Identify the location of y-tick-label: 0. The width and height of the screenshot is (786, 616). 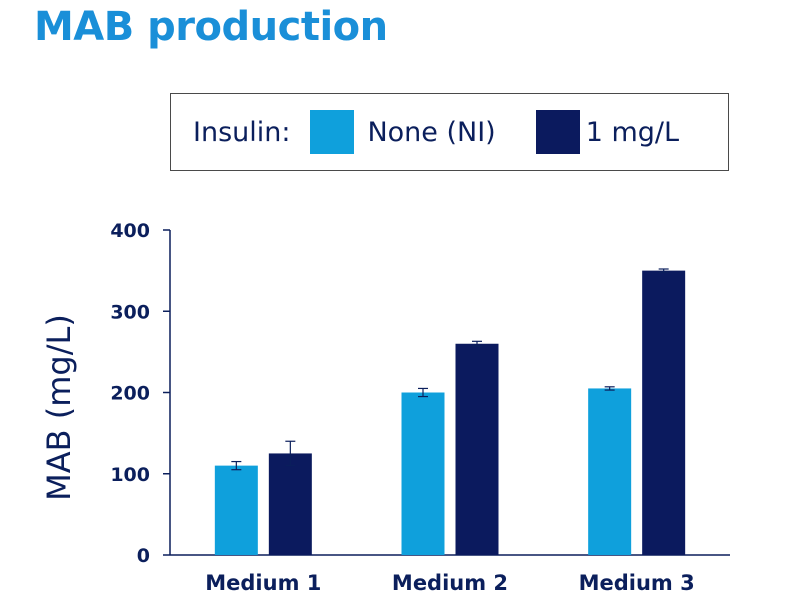
(143, 556).